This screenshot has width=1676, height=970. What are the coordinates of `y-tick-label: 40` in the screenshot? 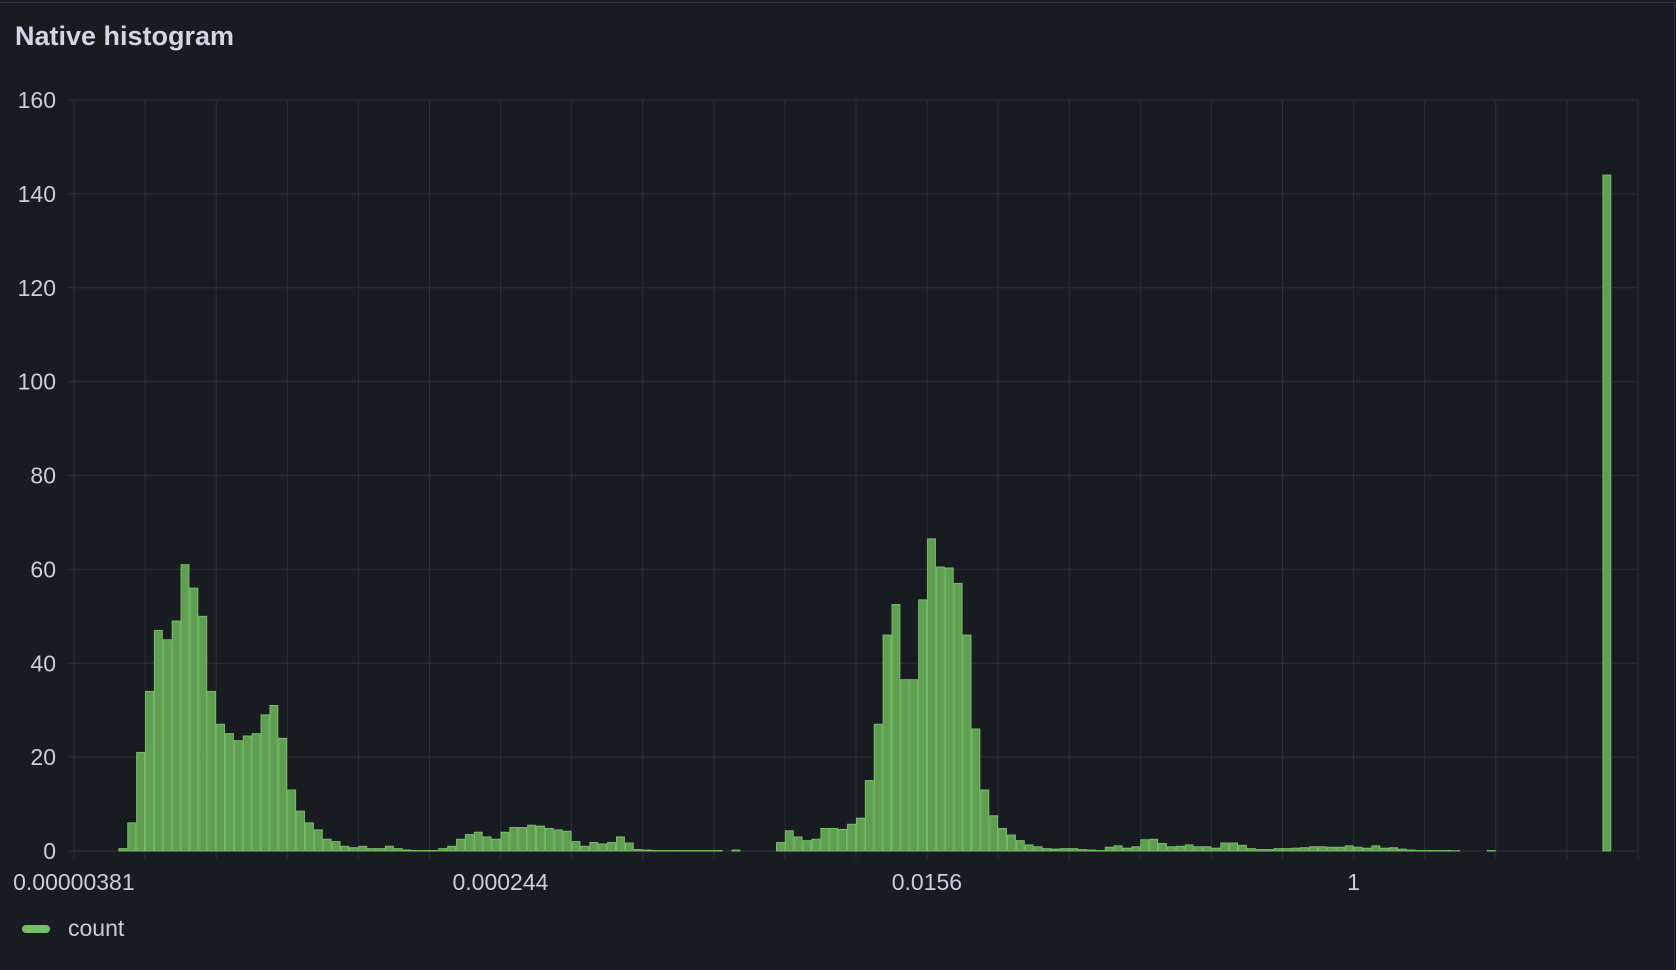 It's located at (43, 663).